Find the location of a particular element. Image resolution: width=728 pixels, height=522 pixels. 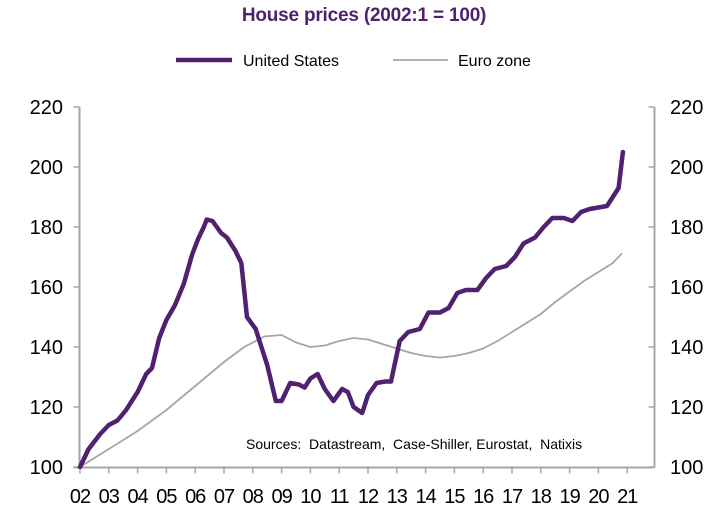

y-tick-label-left: 180 is located at coordinates (46, 228).